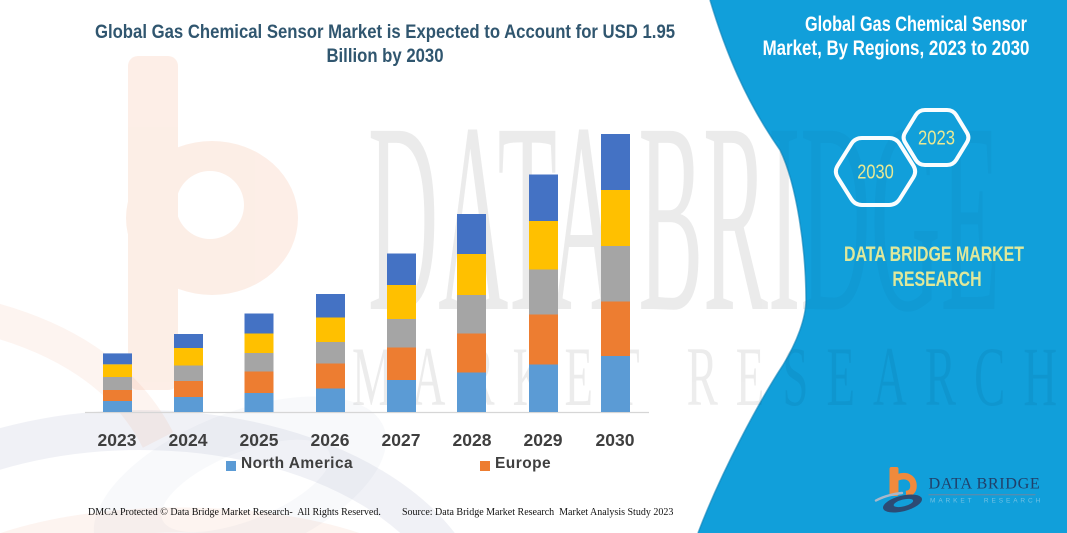 This screenshot has width=1067, height=533. I want to click on svg-text: 2023, so click(936, 138).